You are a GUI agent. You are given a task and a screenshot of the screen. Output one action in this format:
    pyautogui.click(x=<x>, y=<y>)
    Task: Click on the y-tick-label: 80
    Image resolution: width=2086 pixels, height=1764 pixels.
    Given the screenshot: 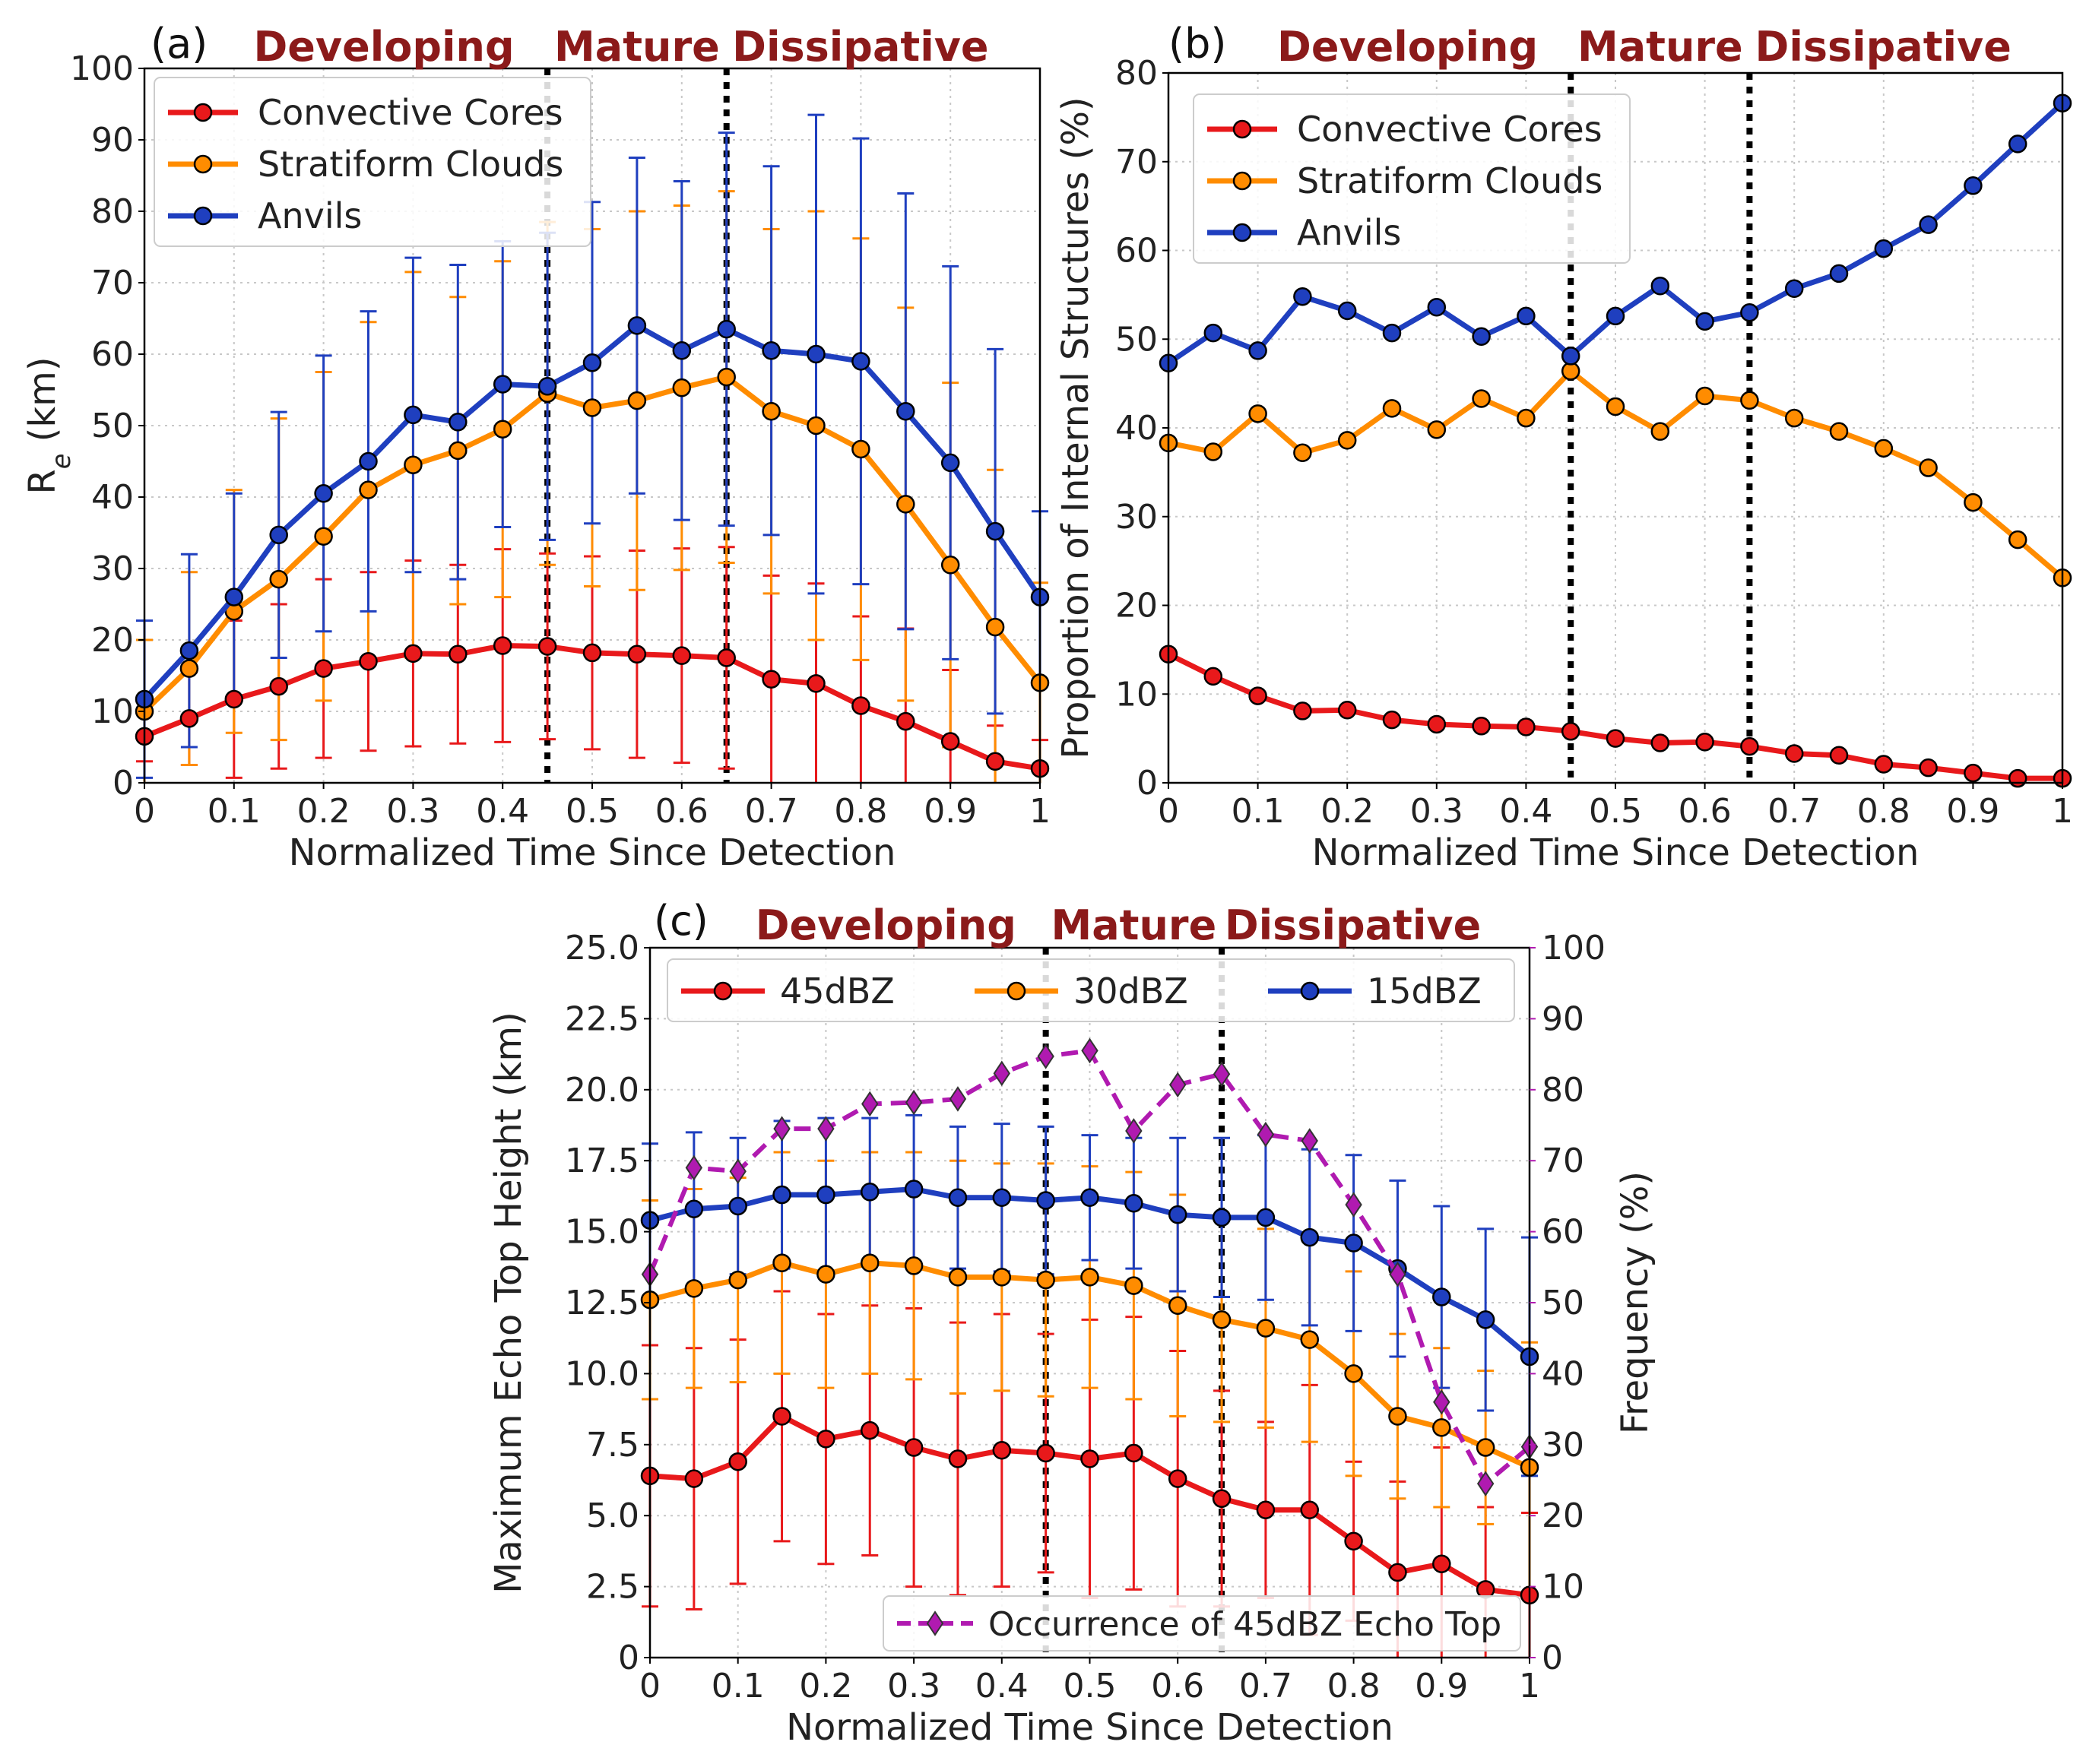 What is the action you would take?
    pyautogui.click(x=1136, y=73)
    